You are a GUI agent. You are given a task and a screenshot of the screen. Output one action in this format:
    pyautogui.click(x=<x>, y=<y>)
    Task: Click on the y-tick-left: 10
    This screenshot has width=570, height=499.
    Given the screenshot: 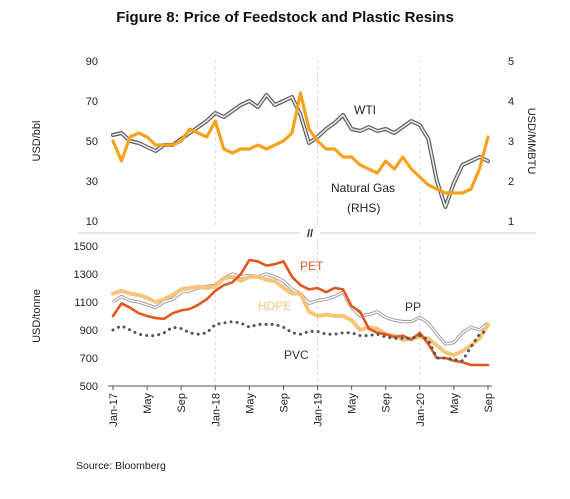 What is the action you would take?
    pyautogui.click(x=92, y=222)
    